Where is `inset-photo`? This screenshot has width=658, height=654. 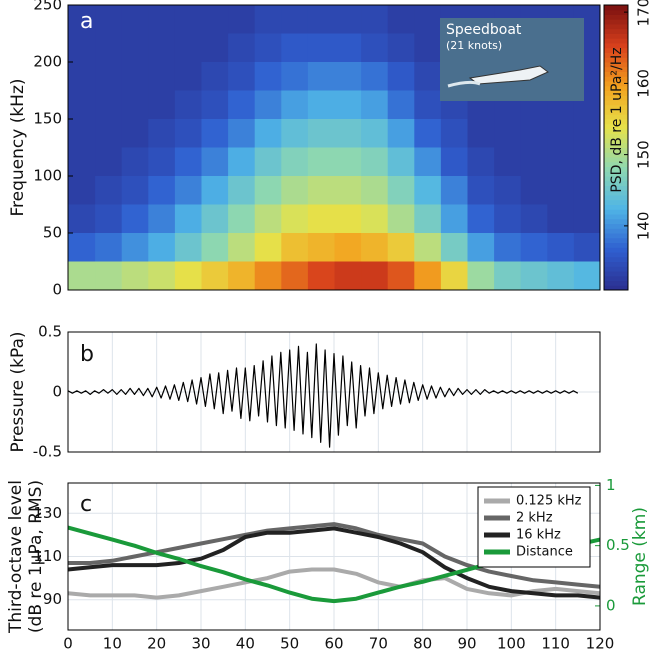 inset-photo is located at coordinates (512, 59).